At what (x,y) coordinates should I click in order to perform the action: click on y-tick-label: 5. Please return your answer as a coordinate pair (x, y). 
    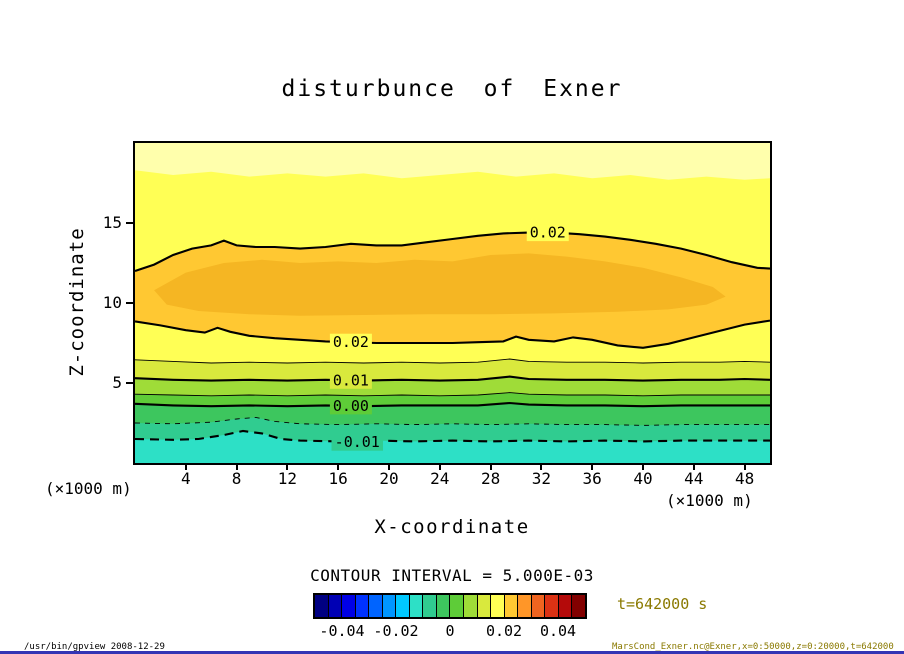
    Looking at the image, I should click on (117, 382).